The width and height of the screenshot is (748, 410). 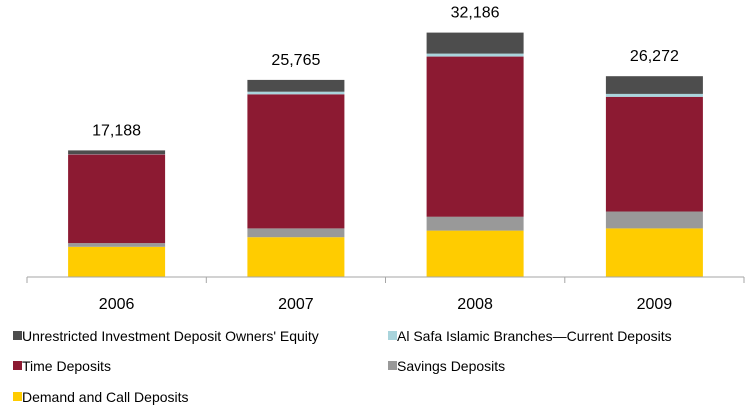 What do you see at coordinates (475, 43) in the screenshot?
I see `bar-segment-2008-unrestricted-investment-deposit-owners-equity` at bounding box center [475, 43].